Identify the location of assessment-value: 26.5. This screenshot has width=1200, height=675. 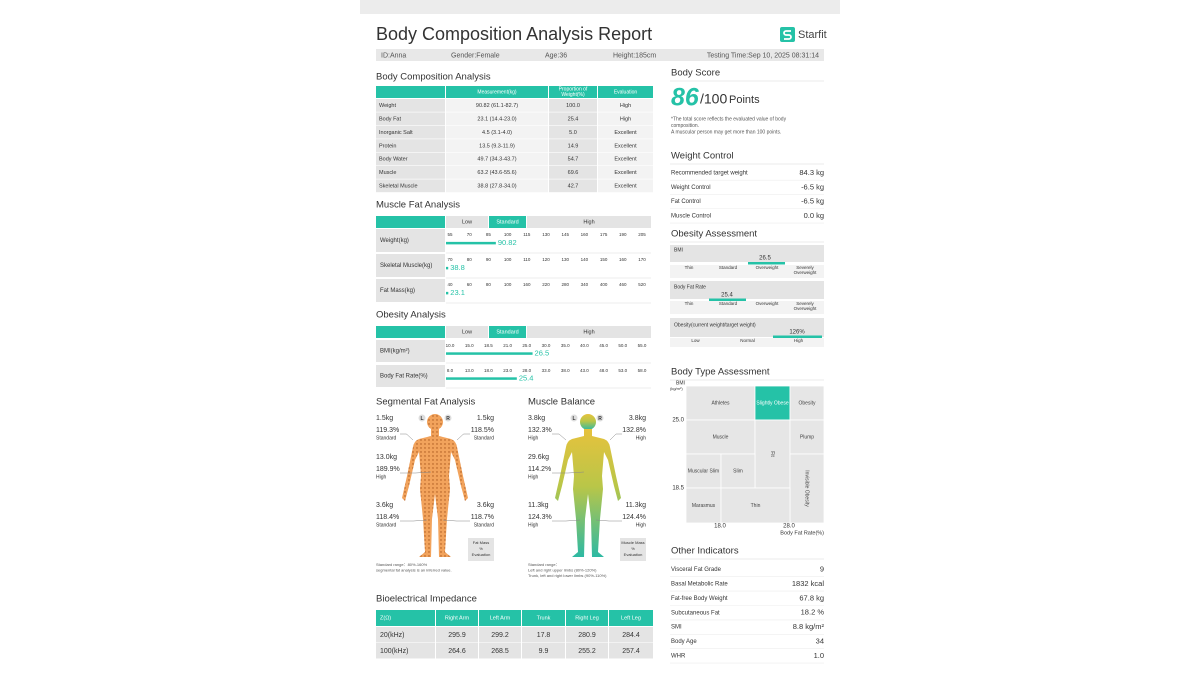
(765, 259).